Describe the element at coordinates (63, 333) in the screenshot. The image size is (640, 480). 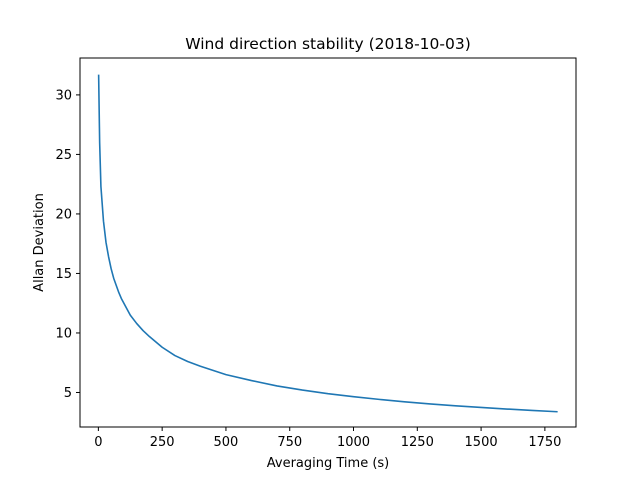
I see `y-tick-label: 10` at that location.